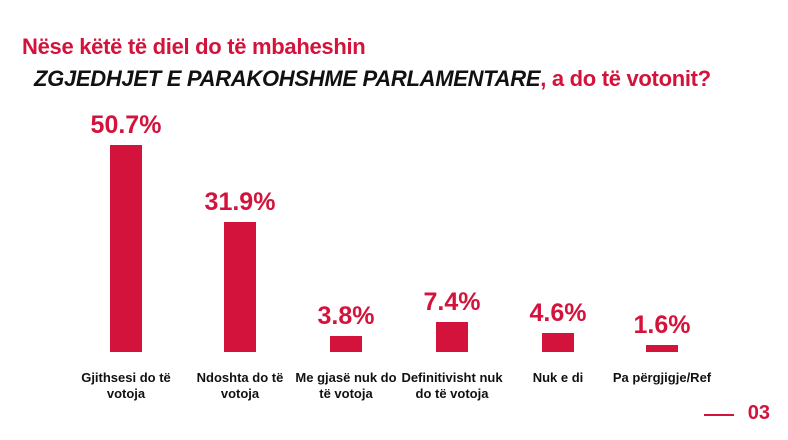 The width and height of the screenshot is (788, 440). What do you see at coordinates (558, 313) in the screenshot?
I see `value-label: 4.6%` at bounding box center [558, 313].